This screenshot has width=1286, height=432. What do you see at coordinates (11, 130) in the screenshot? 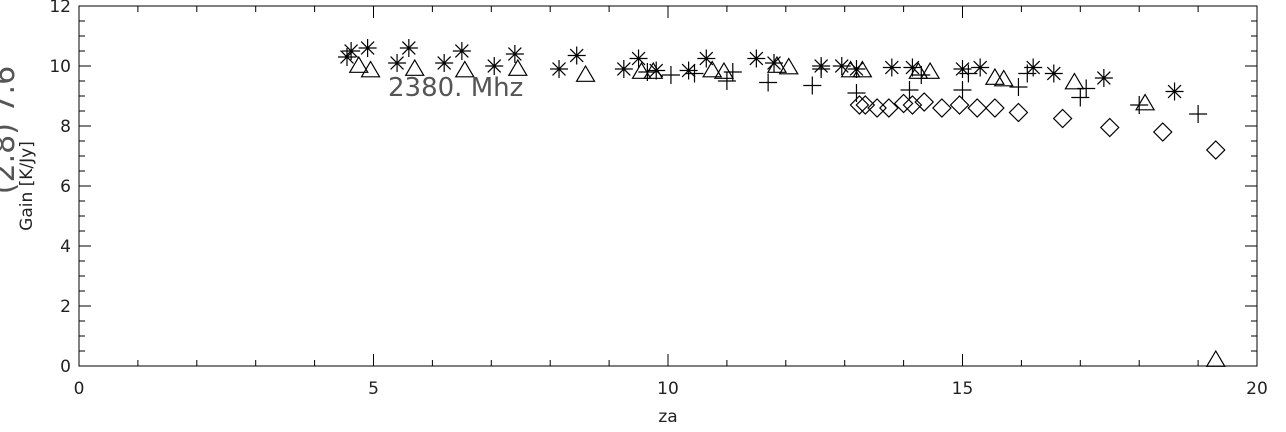
I see `overlay-annotation-rotated: (2.8) 7.6` at bounding box center [11, 130].